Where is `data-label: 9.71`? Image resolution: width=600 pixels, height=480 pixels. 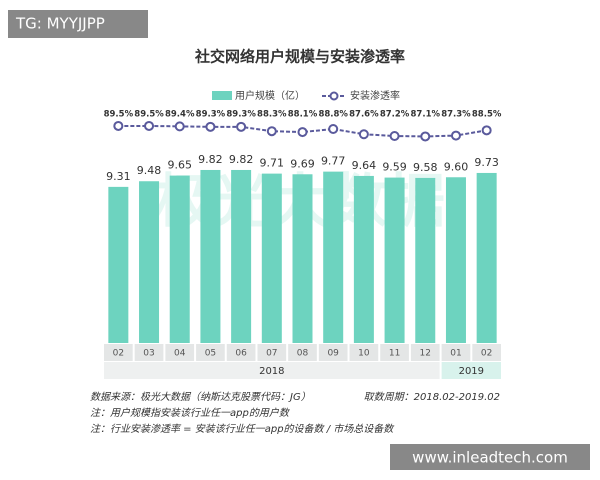 data-label: 9.71 is located at coordinates (272, 163).